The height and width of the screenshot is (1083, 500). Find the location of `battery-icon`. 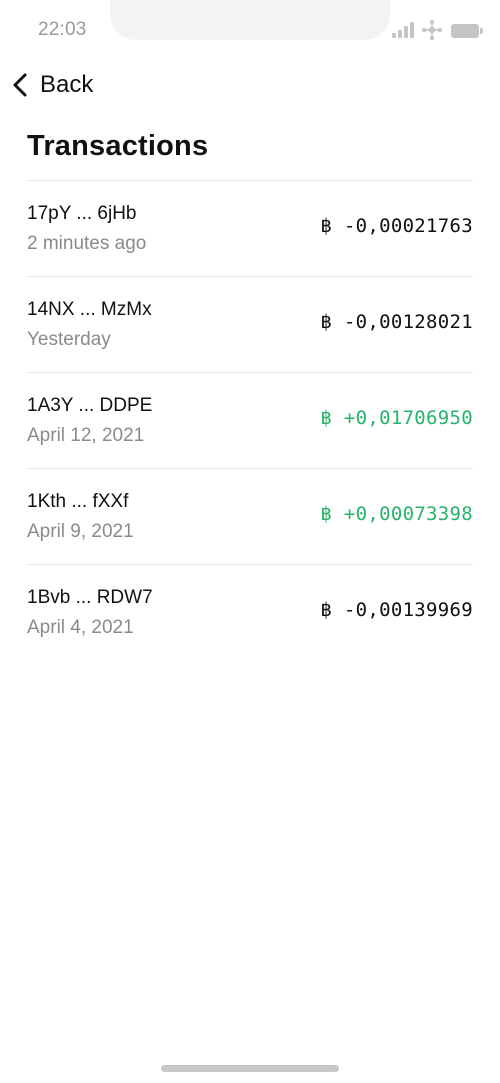

battery-icon is located at coordinates (467, 31).